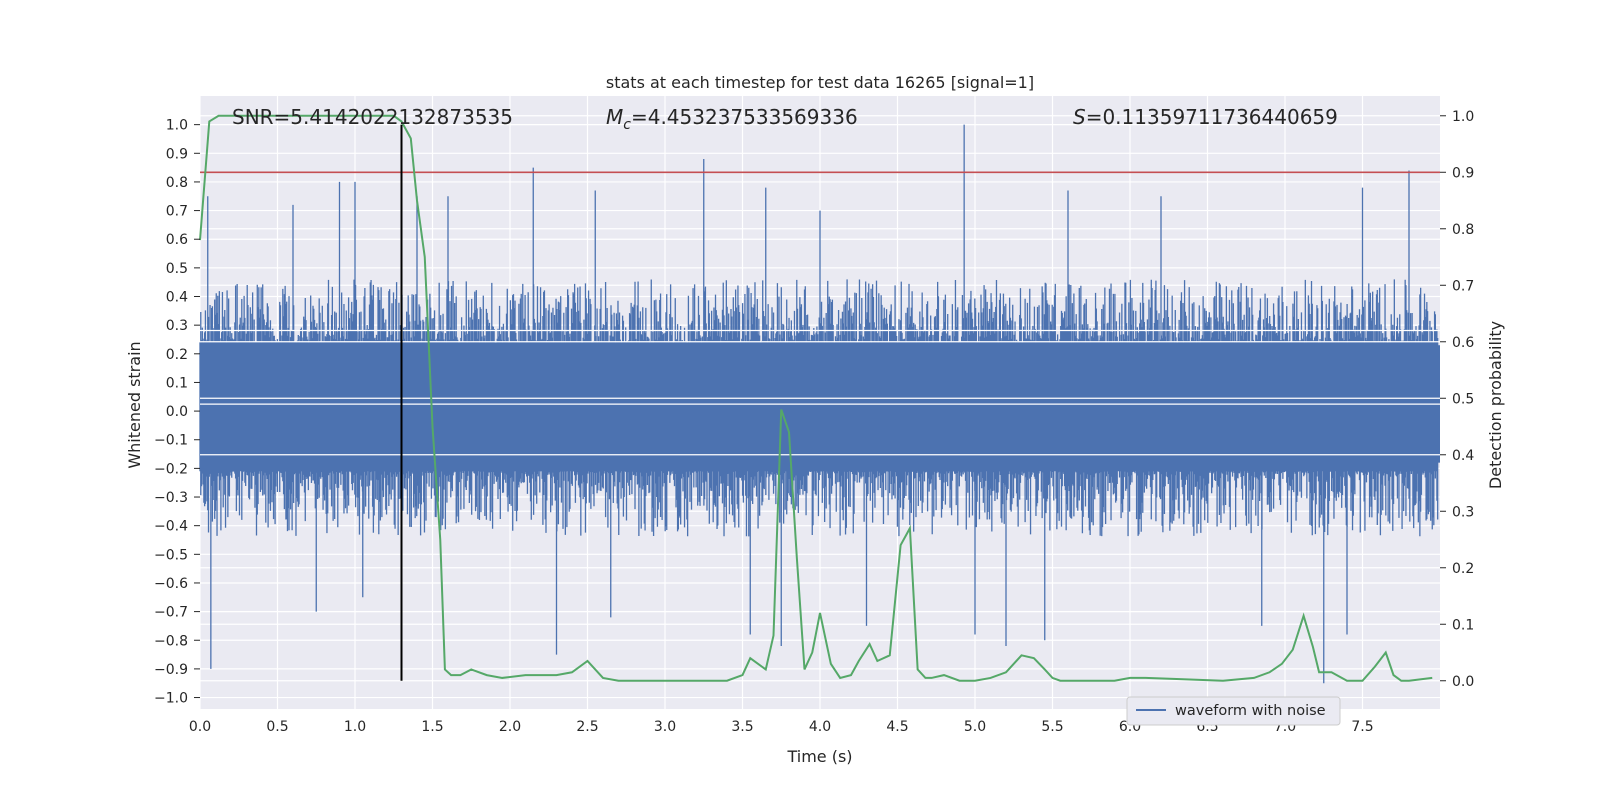 This screenshot has height=800, width=1600. Describe the element at coordinates (277, 727) in the screenshot. I see `x-tick-label: 0.5` at that location.